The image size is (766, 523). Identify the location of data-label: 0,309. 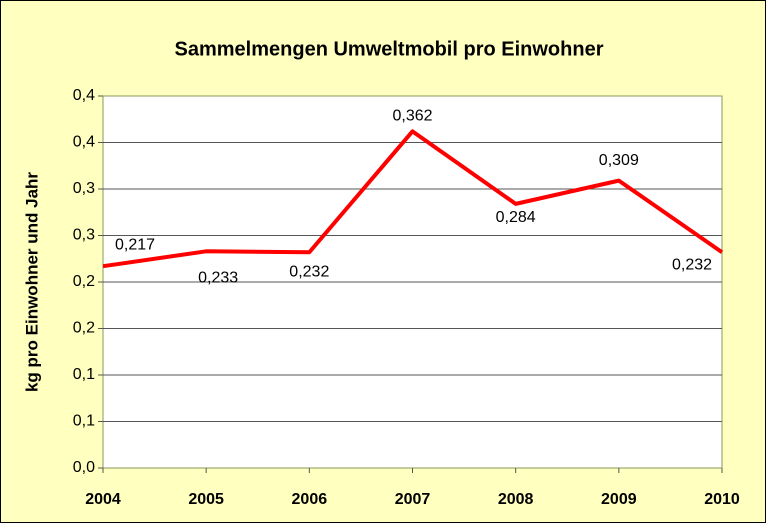
(619, 160).